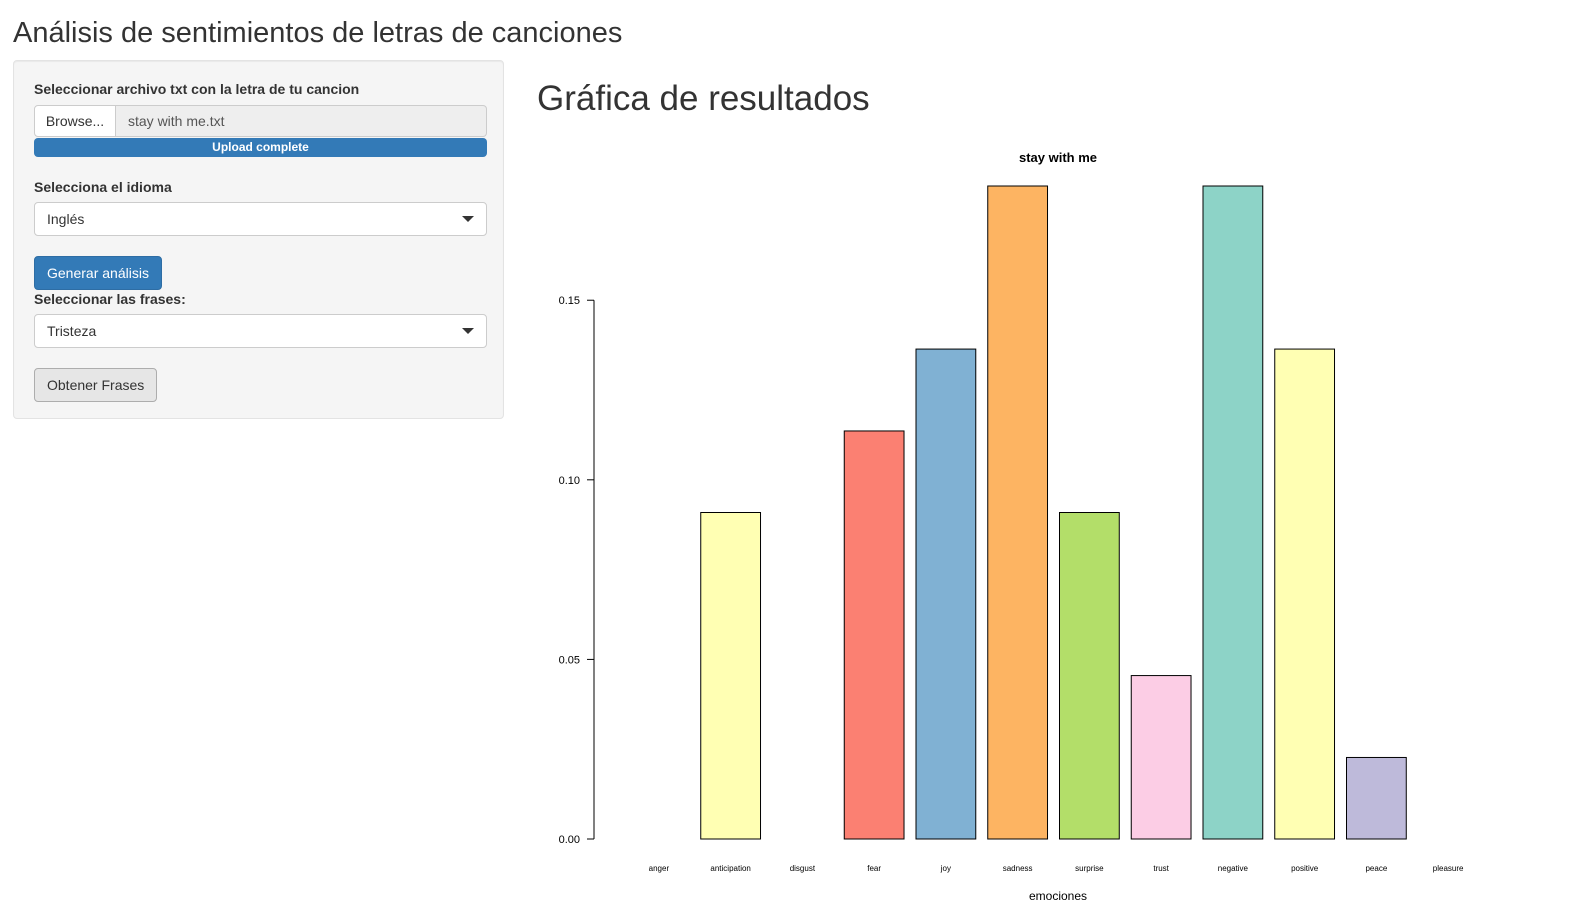  What do you see at coordinates (1161, 868) in the screenshot?
I see `x-tick-label: trust` at bounding box center [1161, 868].